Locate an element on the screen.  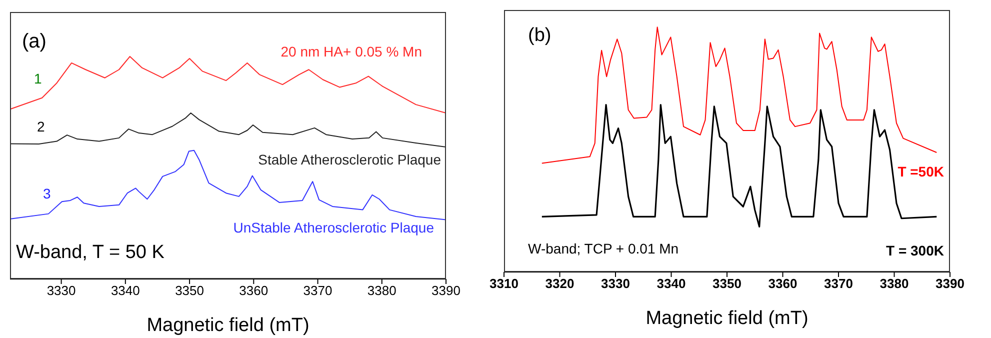
series-label: T =50K is located at coordinates (921, 172).